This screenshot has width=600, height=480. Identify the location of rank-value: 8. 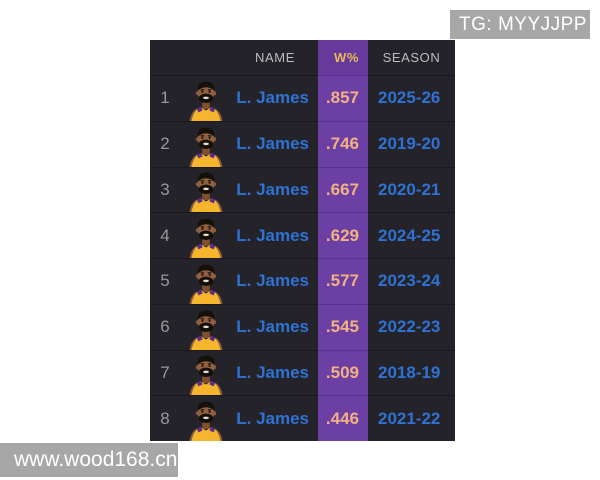
(165, 418).